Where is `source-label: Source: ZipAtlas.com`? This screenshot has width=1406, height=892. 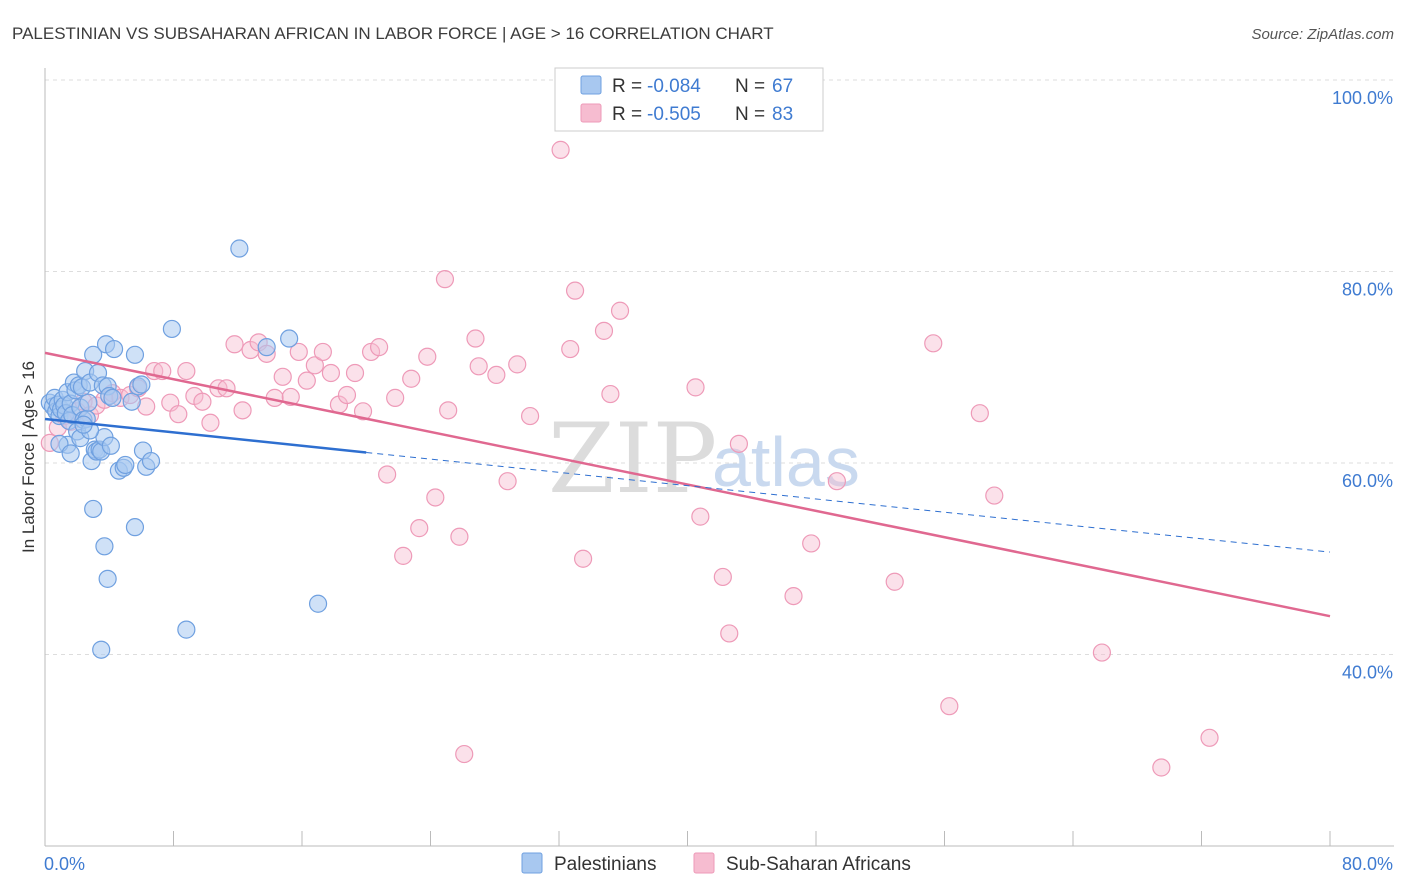 source-label: Source: ZipAtlas.com is located at coordinates (1322, 34).